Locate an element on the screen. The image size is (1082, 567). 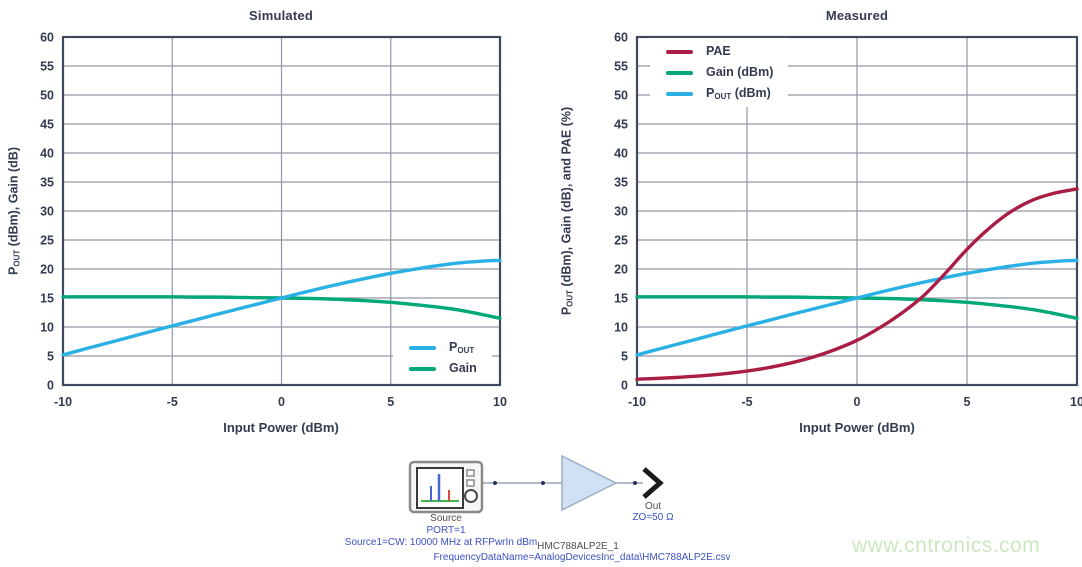
series-line-pae is located at coordinates (857, 284).